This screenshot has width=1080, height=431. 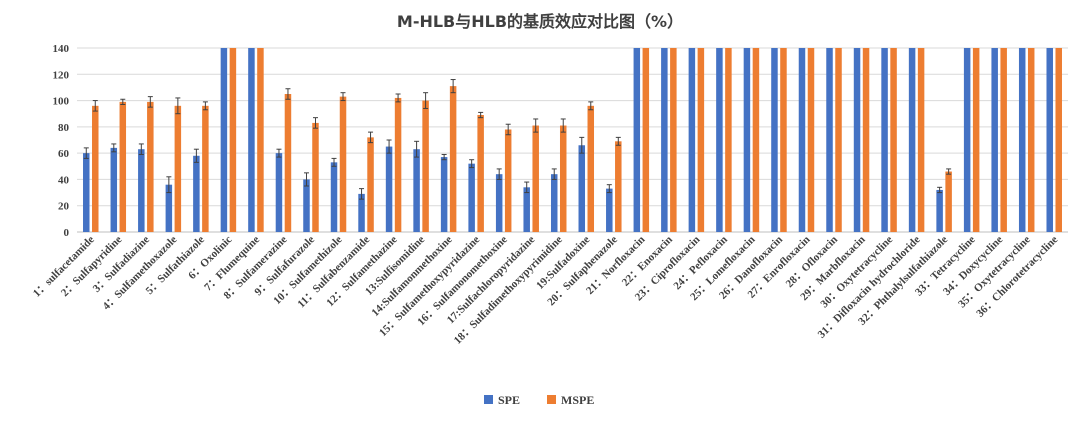 I want to click on y-tick-label: 120, so click(x=61, y=75).